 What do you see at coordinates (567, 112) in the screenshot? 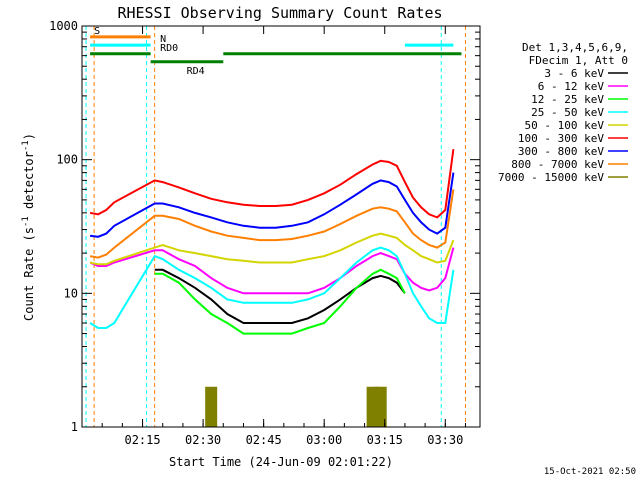
I see `legend-entry-3: 25 - 50 keV` at bounding box center [567, 112].